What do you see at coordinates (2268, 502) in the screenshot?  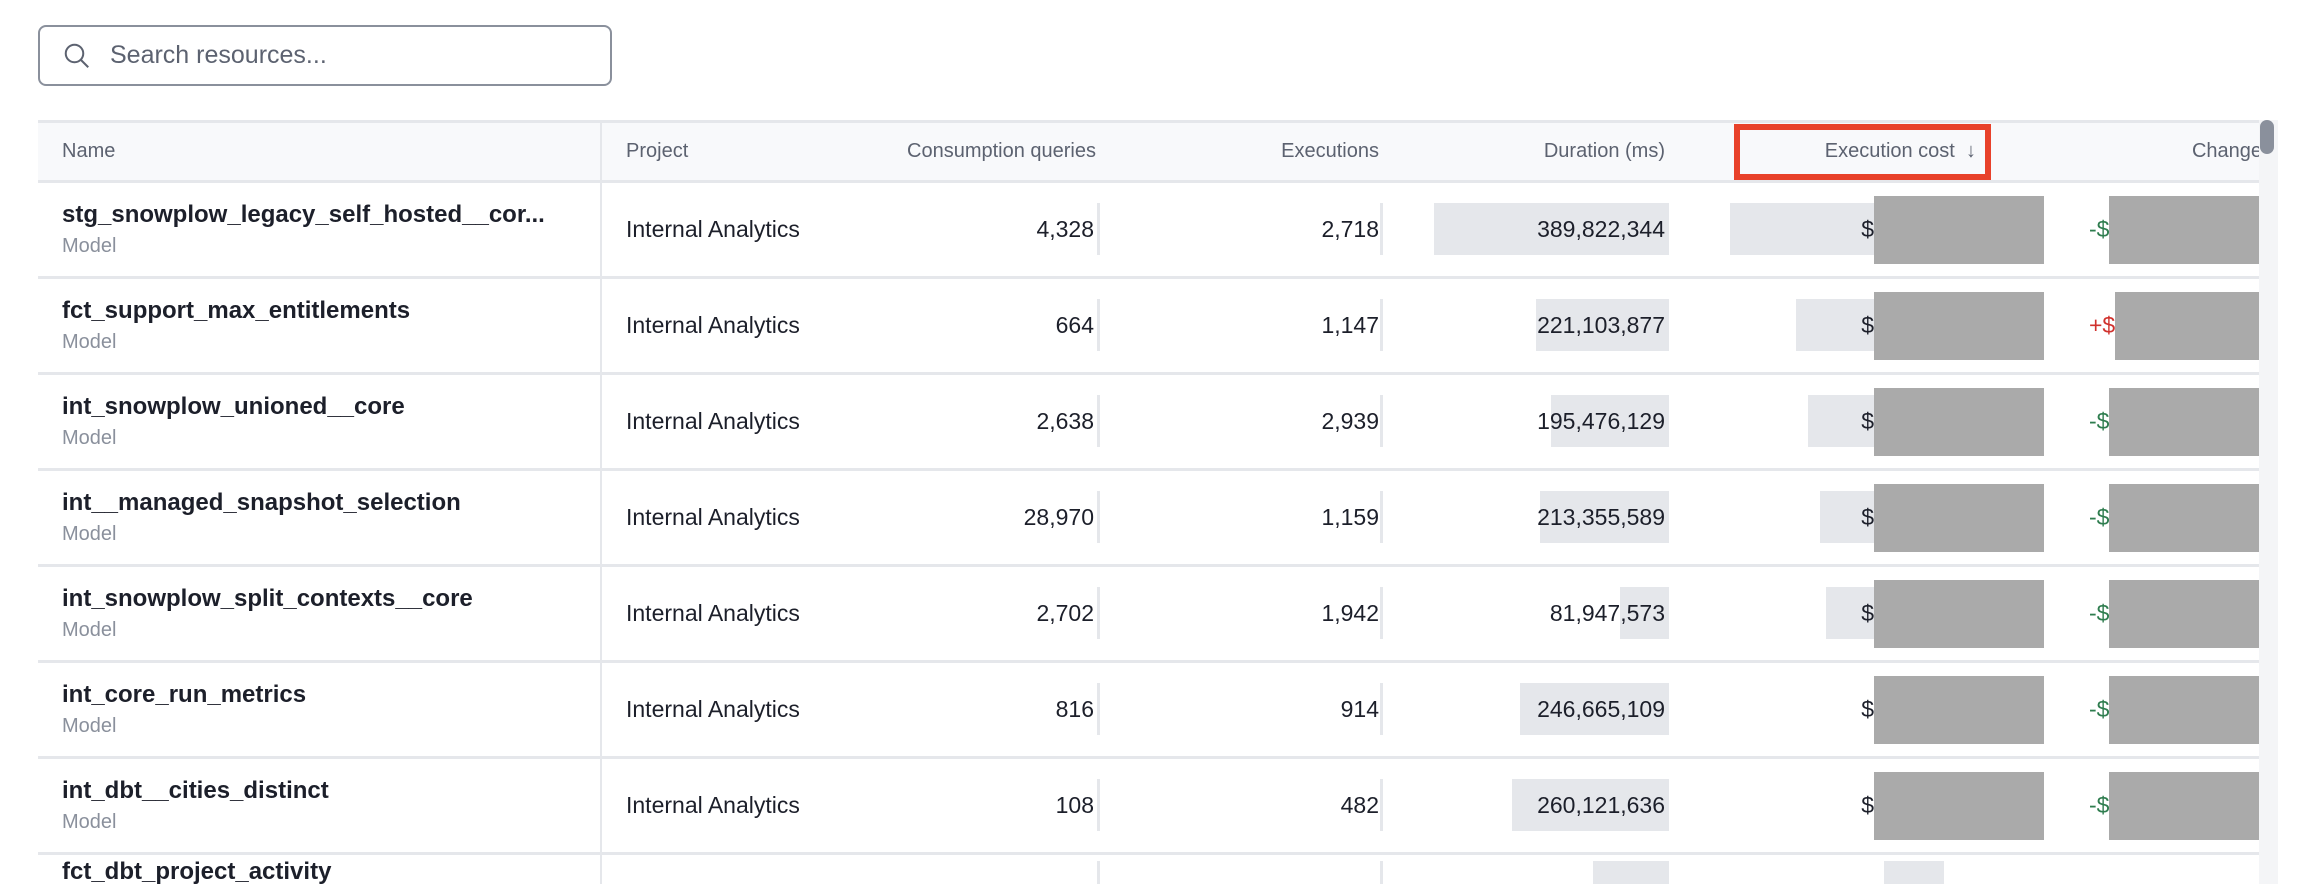 I see `scrollbar-track` at bounding box center [2268, 502].